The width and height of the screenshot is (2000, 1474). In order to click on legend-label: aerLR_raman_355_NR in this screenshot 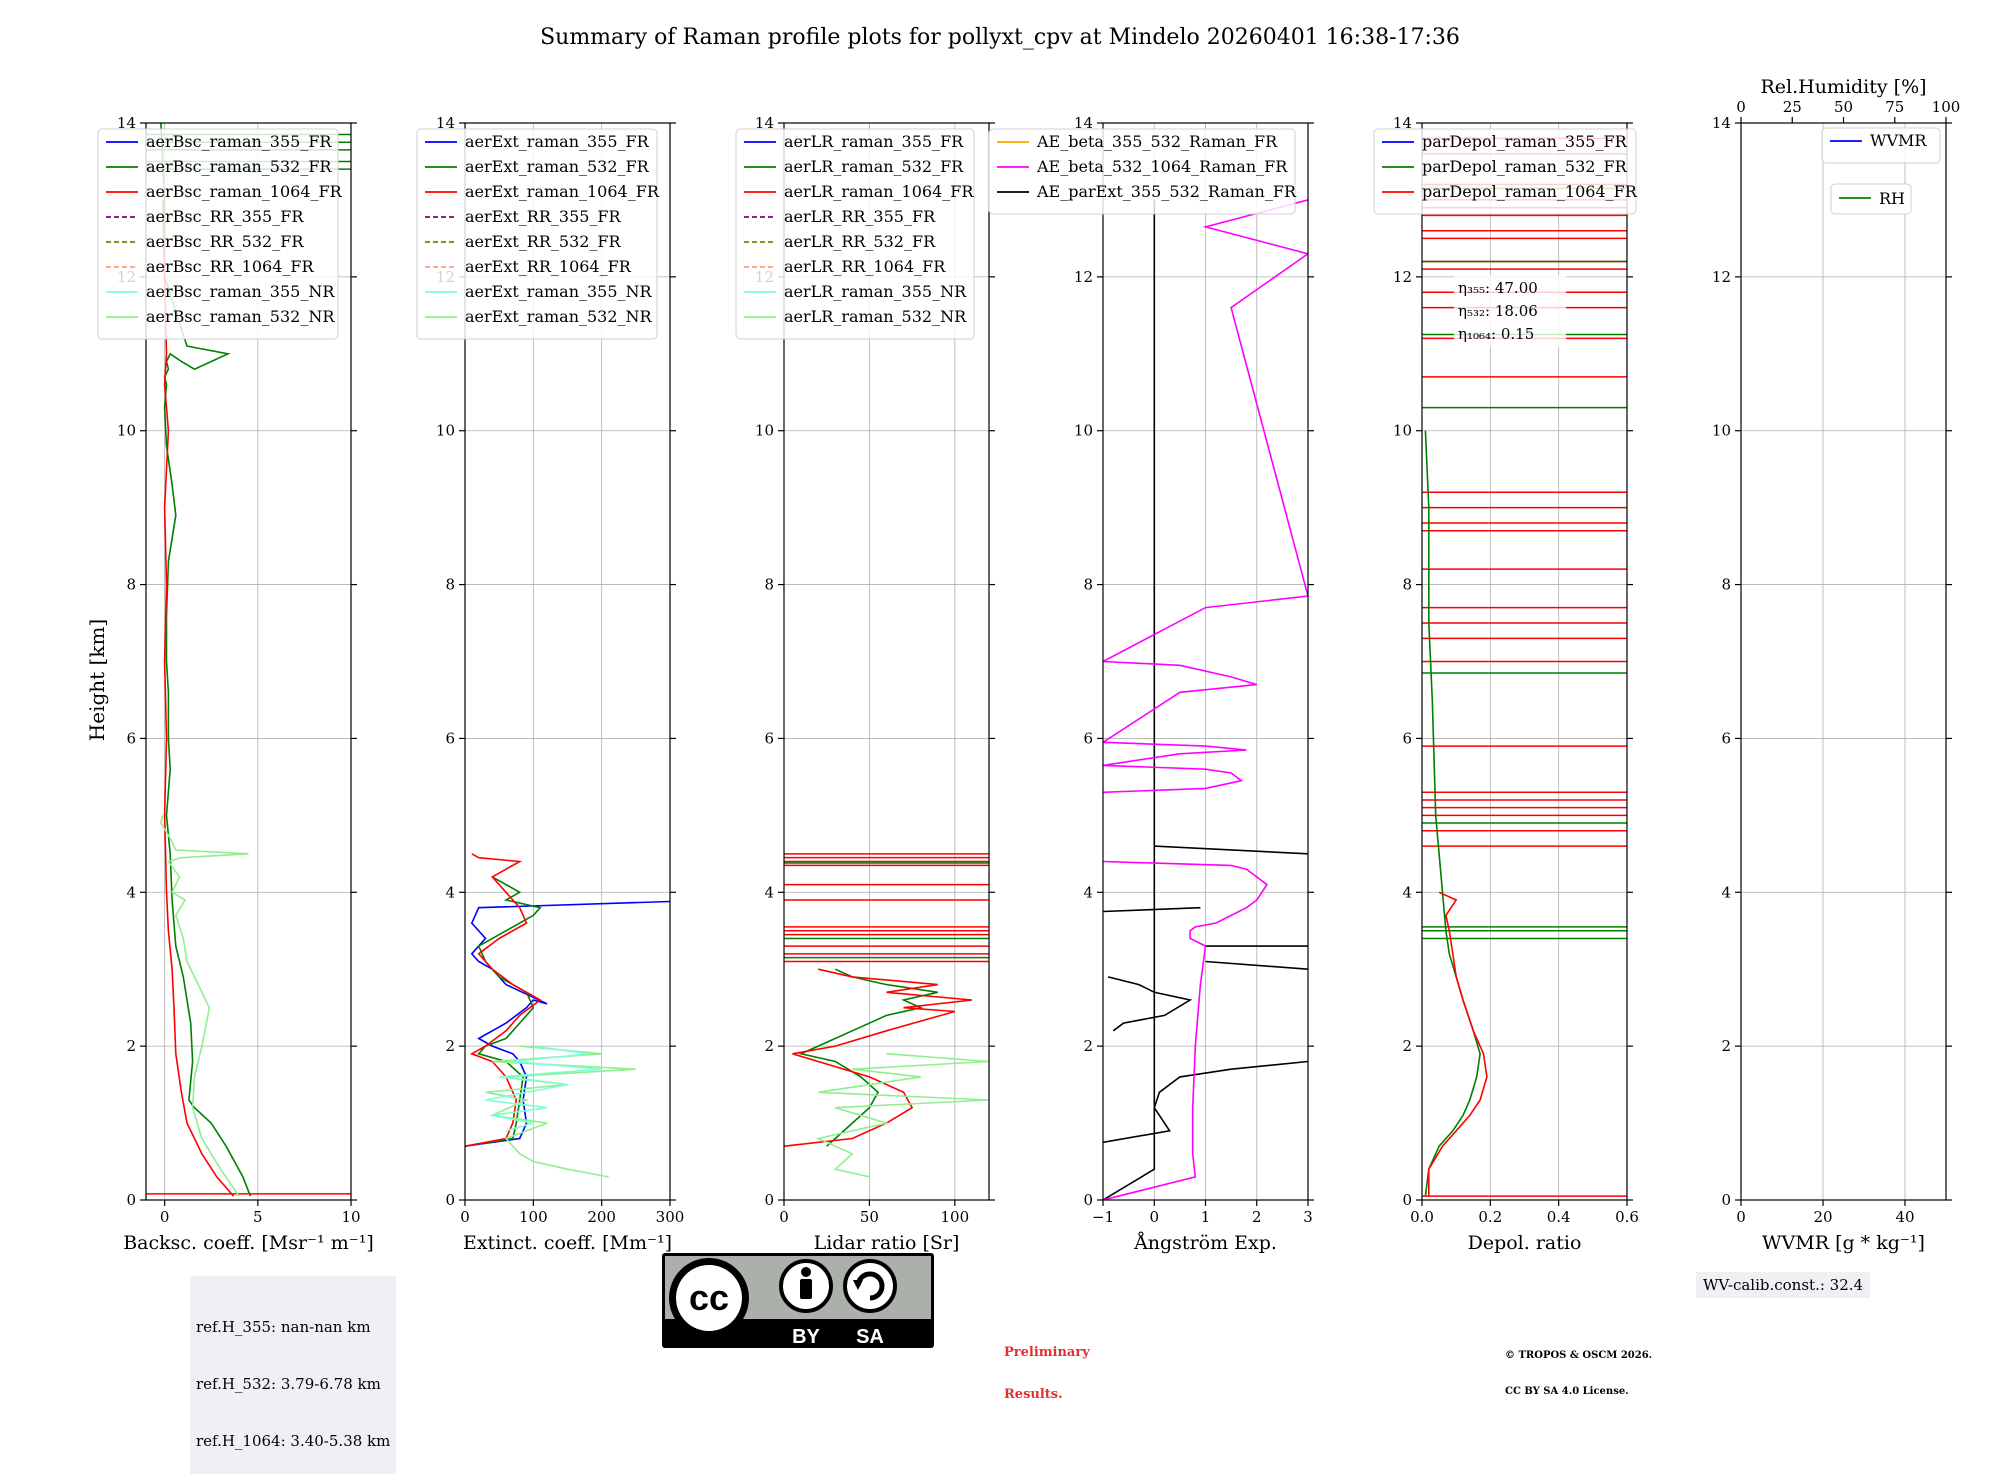, I will do `click(875, 291)`.